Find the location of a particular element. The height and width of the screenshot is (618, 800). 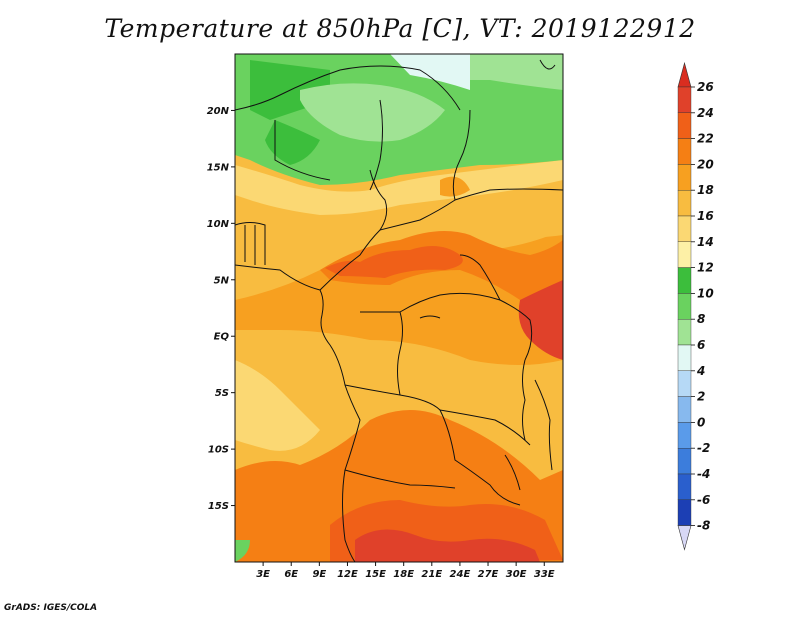

colorbar-label: 10 is located at coordinates (705, 293).